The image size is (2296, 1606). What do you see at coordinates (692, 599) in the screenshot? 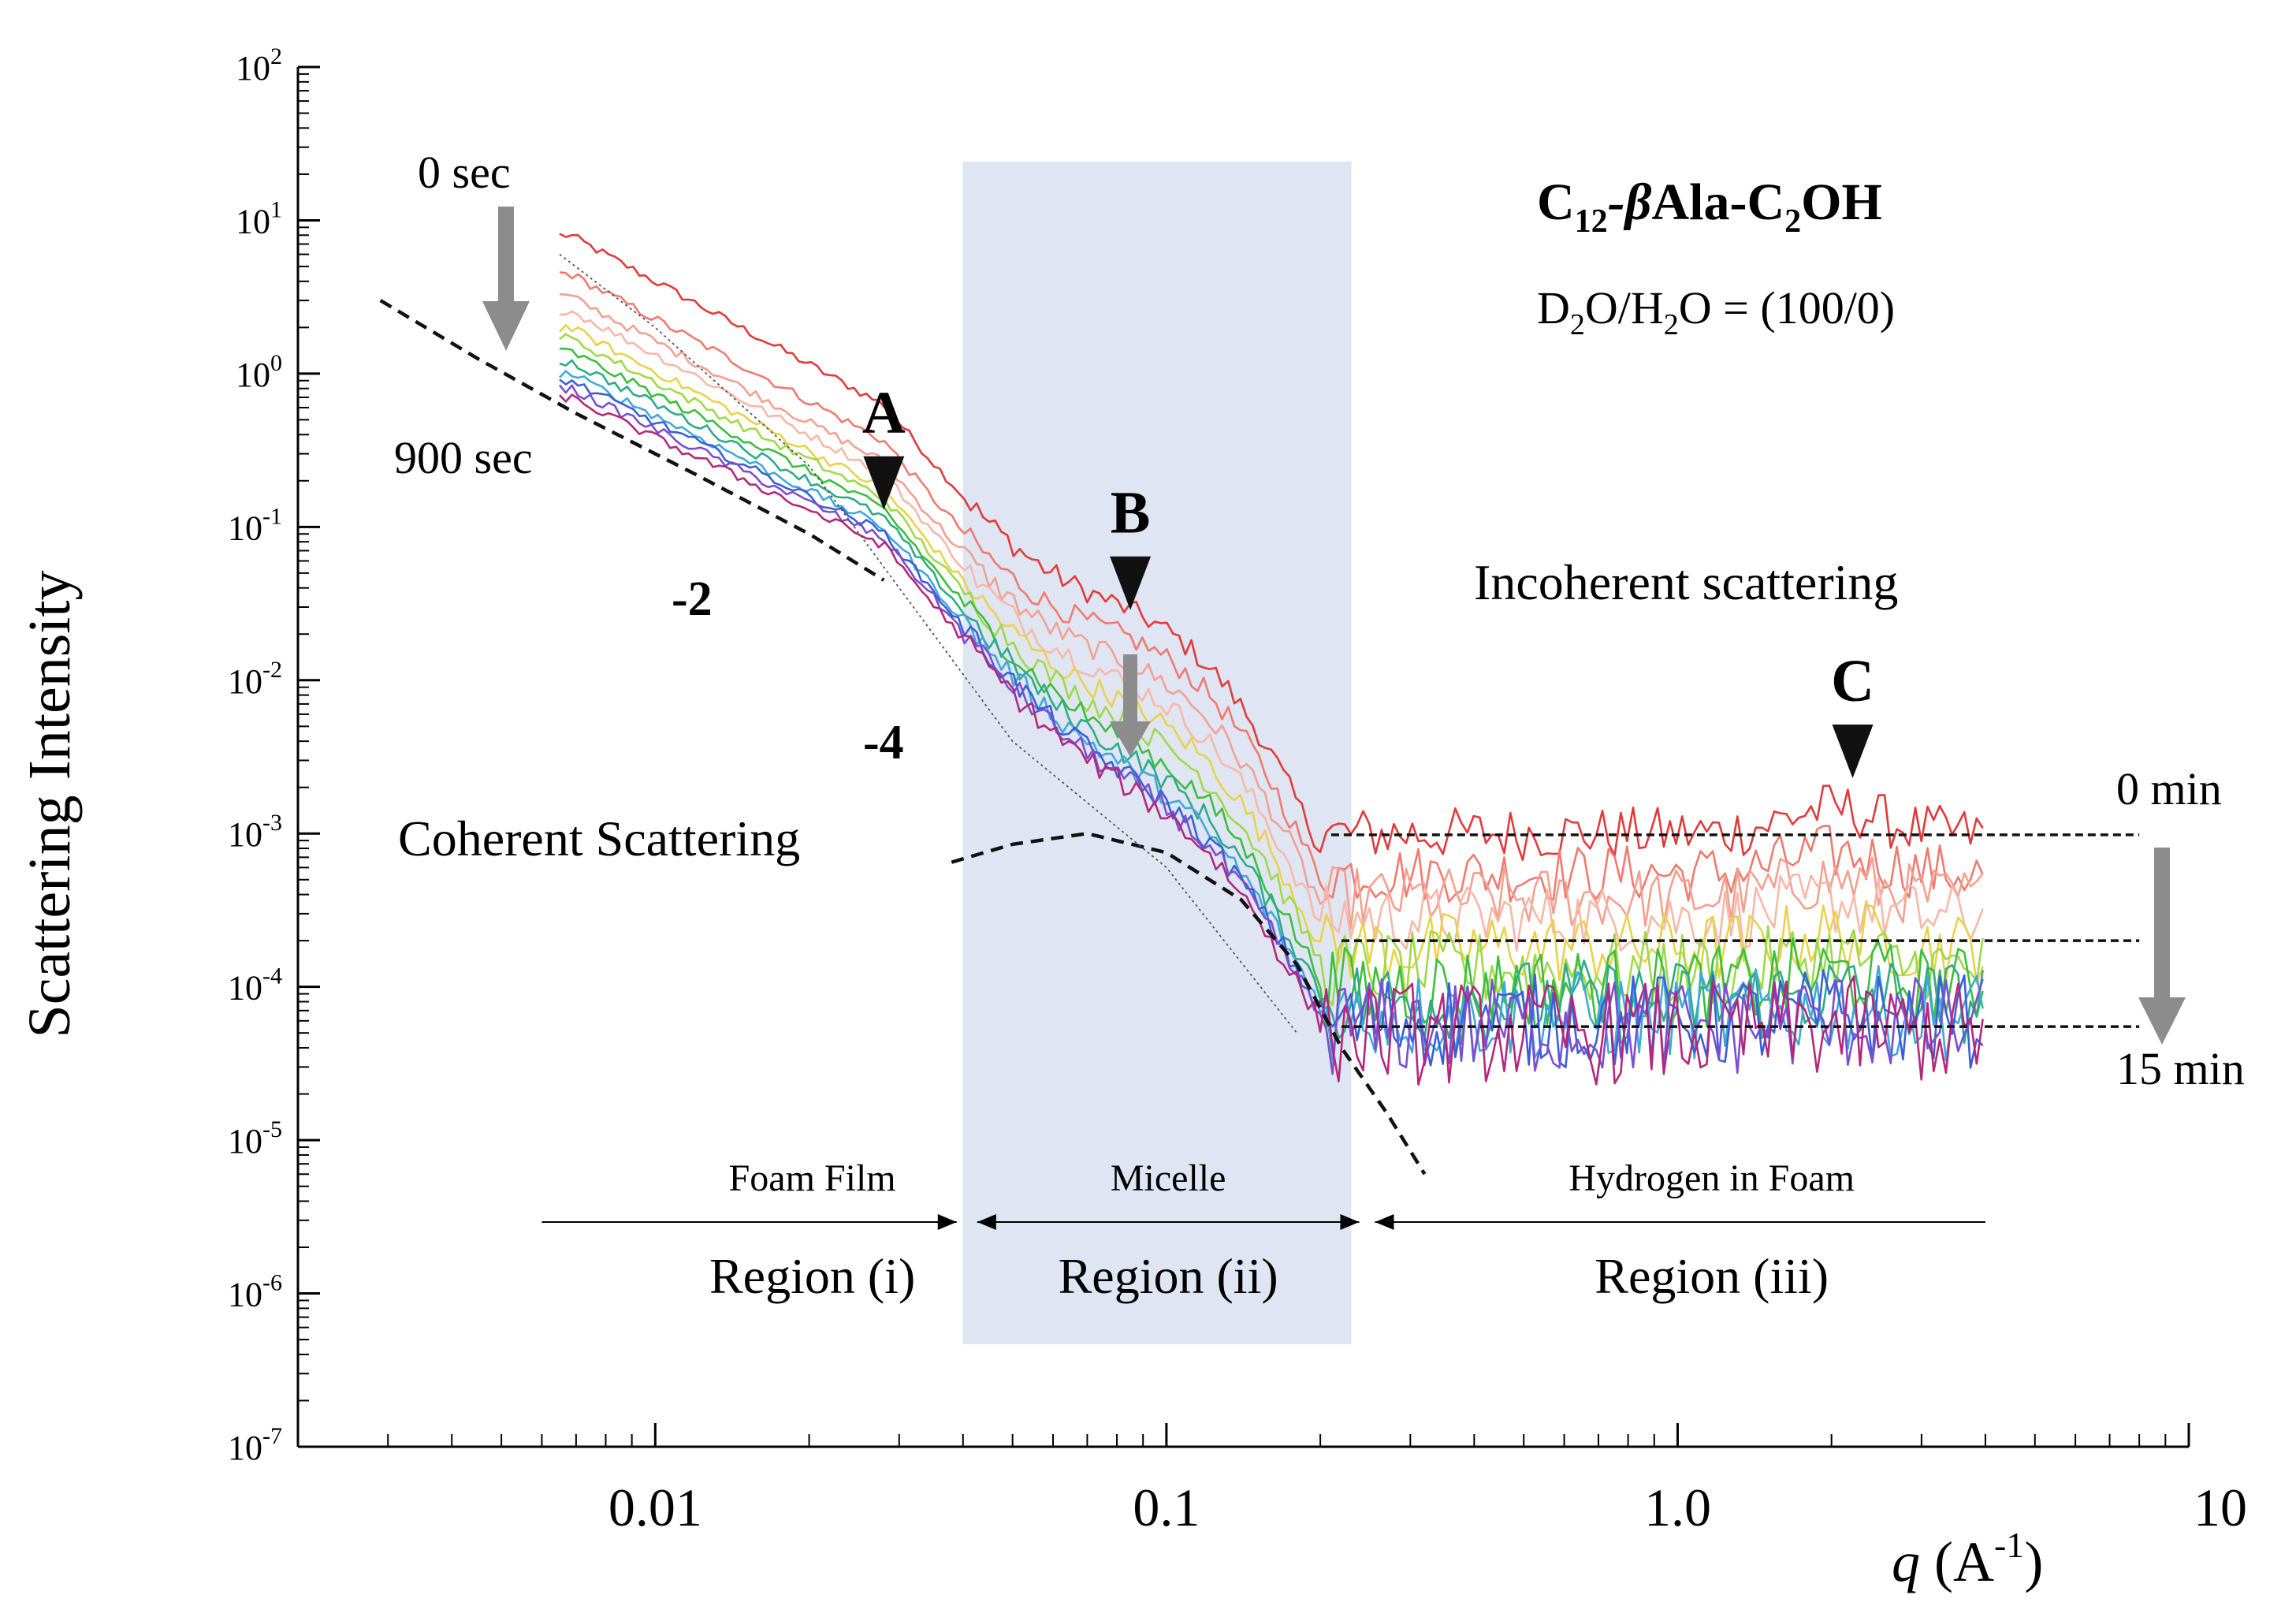
I see `slope-label-2: -2` at bounding box center [692, 599].